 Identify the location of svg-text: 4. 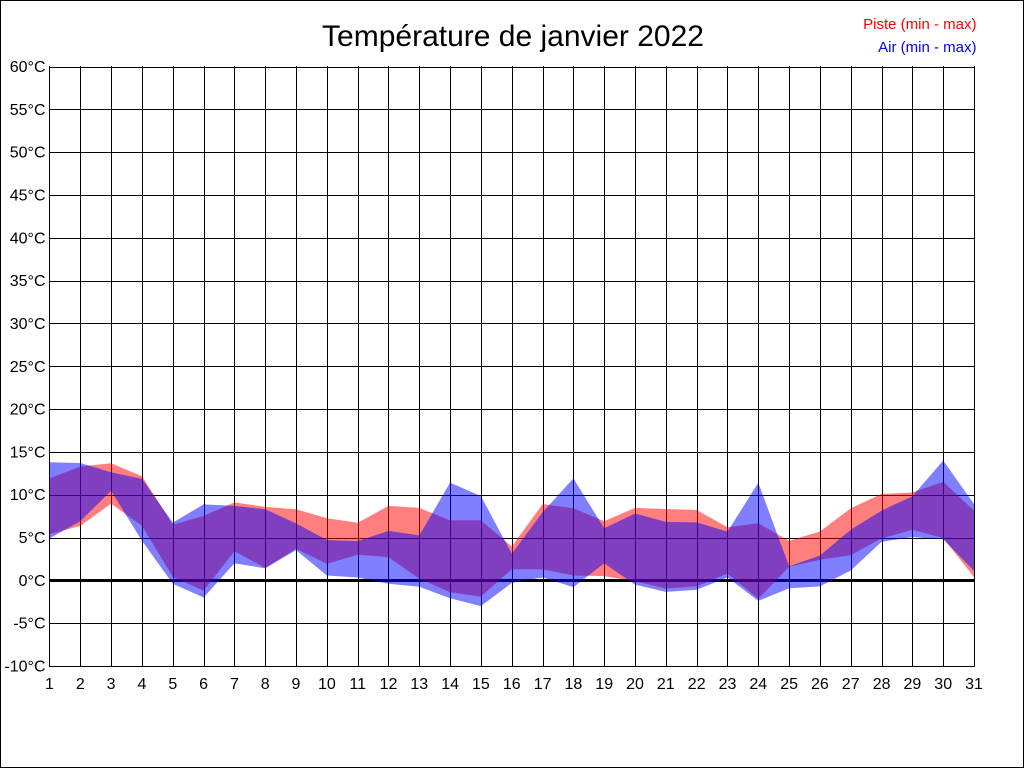
(142, 684).